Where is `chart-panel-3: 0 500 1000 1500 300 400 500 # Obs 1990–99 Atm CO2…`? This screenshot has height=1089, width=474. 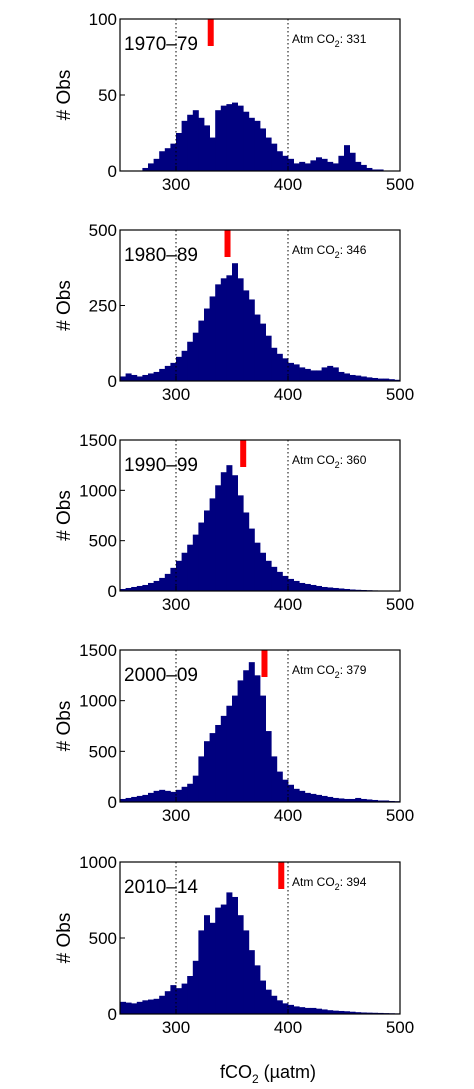
chart-panel-3: 0 500 1000 1500 300 400 500 # Obs 1990–99 Atm CO2… is located at coordinates (234, 522).